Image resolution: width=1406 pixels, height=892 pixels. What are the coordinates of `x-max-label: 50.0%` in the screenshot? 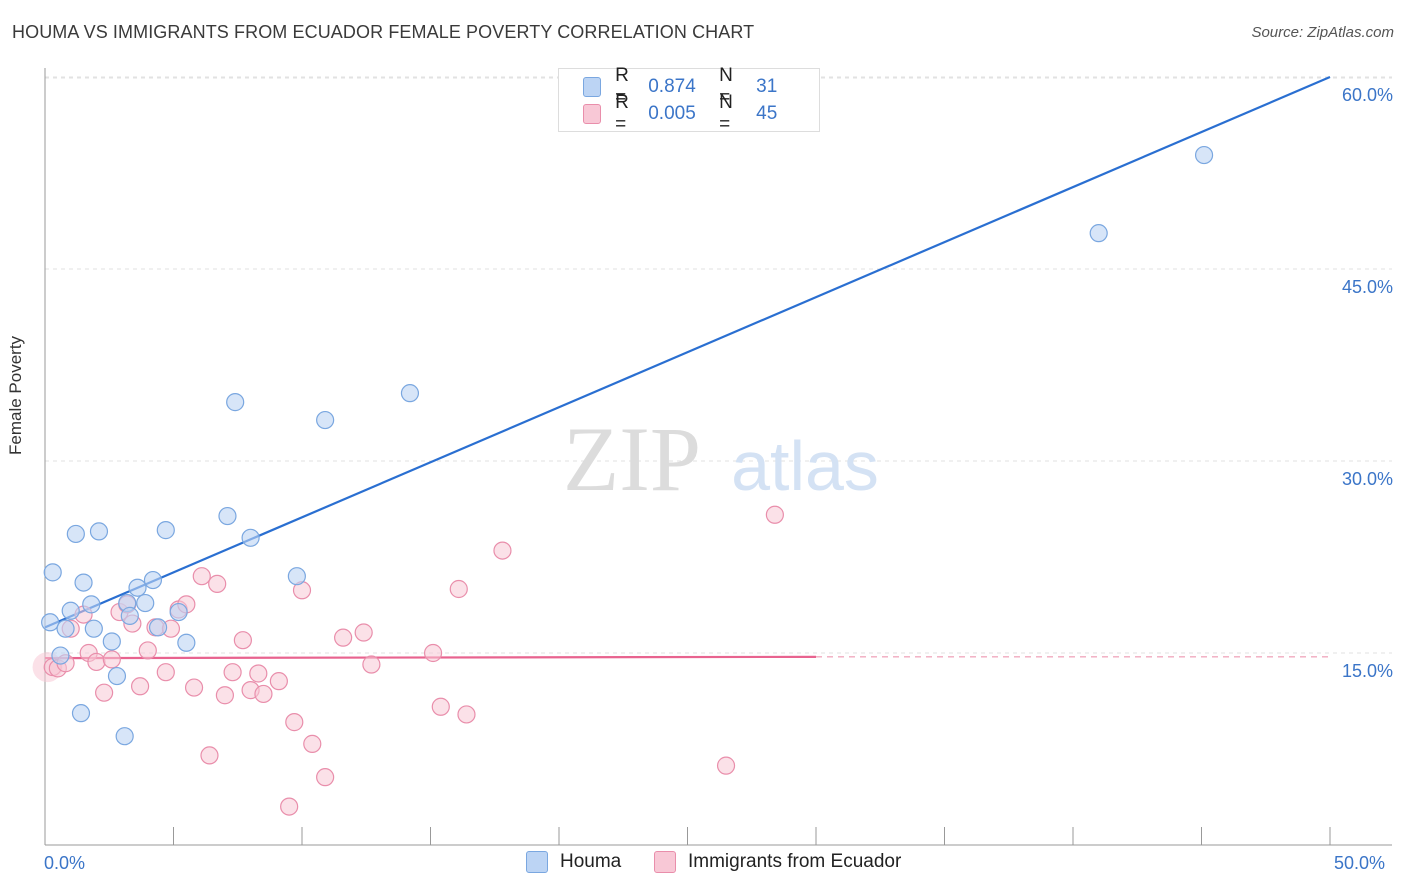 It's located at (1360, 863).